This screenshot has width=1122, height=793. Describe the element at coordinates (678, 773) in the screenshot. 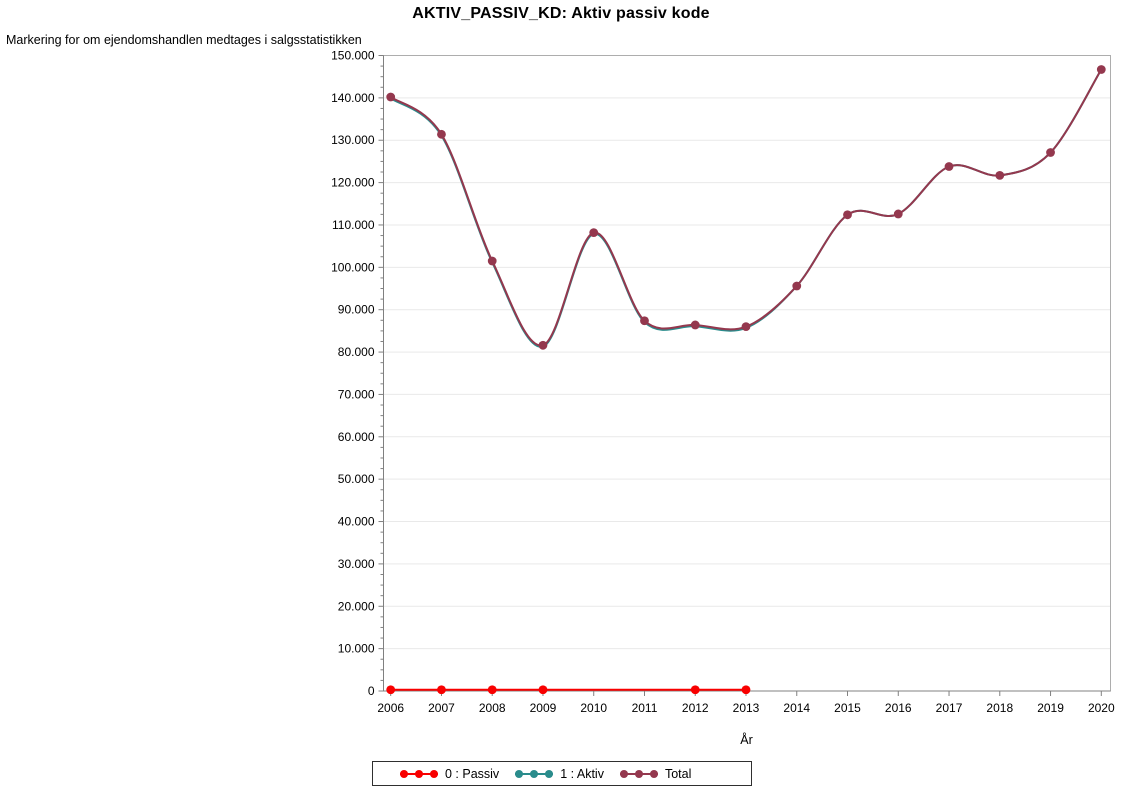

I see `legend-label: Total` at that location.